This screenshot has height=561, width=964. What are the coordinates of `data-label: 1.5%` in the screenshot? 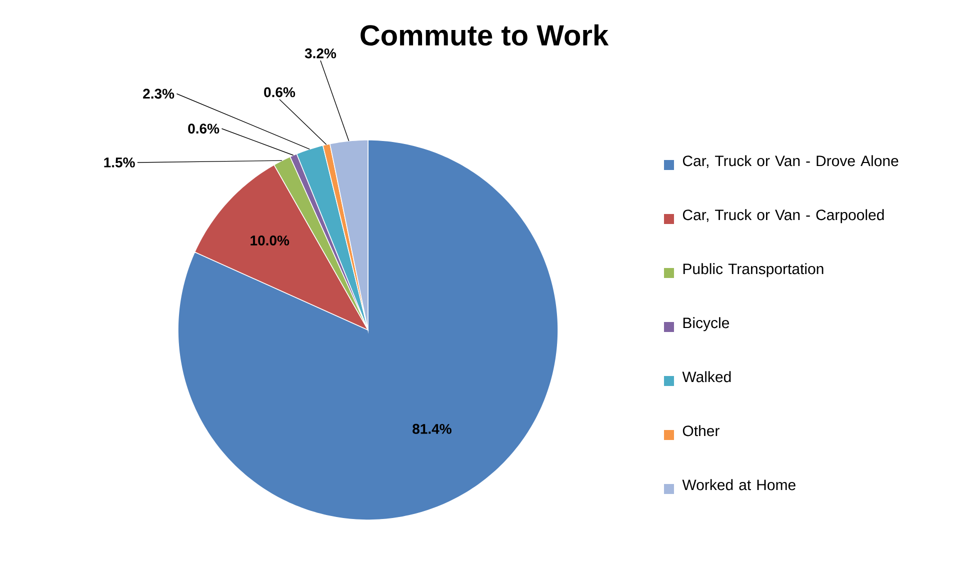 It's located at (119, 163).